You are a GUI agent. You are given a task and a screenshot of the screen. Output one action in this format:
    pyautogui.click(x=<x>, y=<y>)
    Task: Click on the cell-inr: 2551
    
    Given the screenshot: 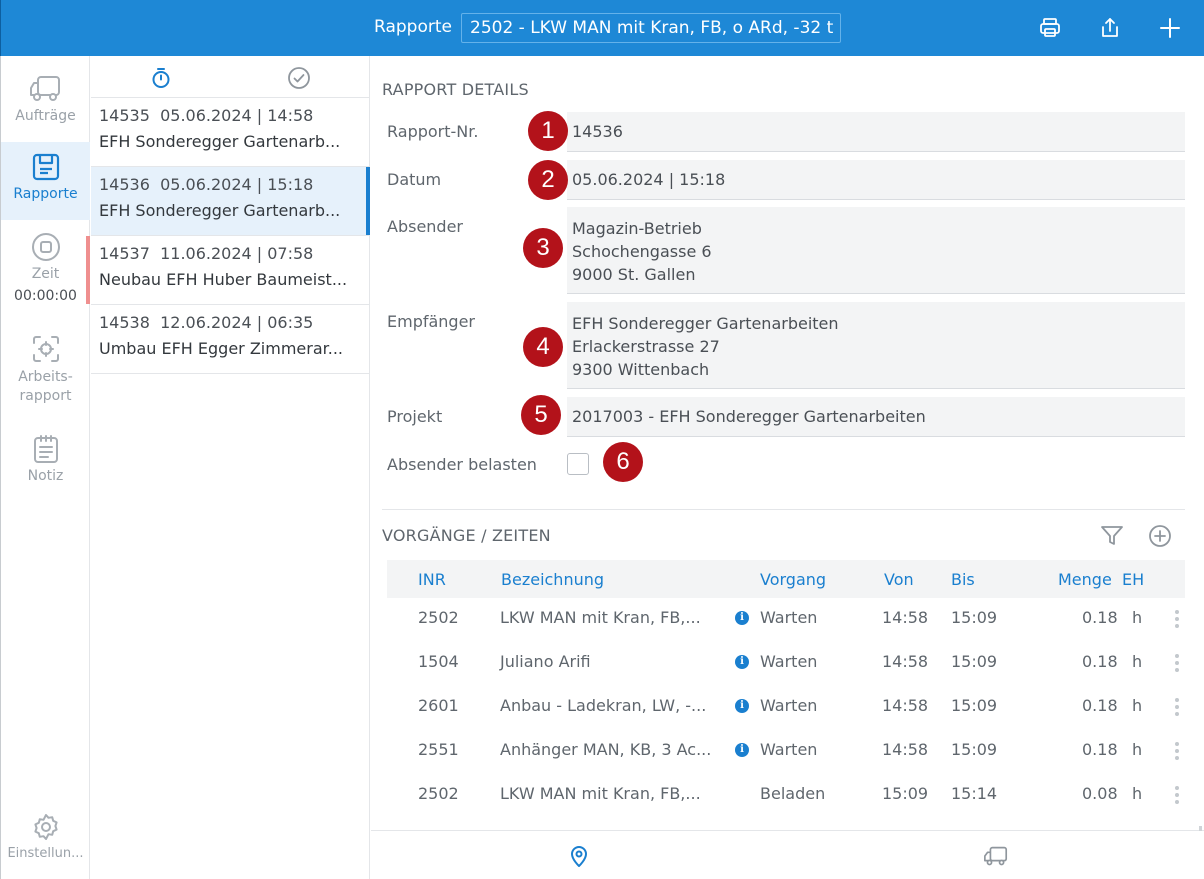 What is the action you would take?
    pyautogui.click(x=438, y=749)
    